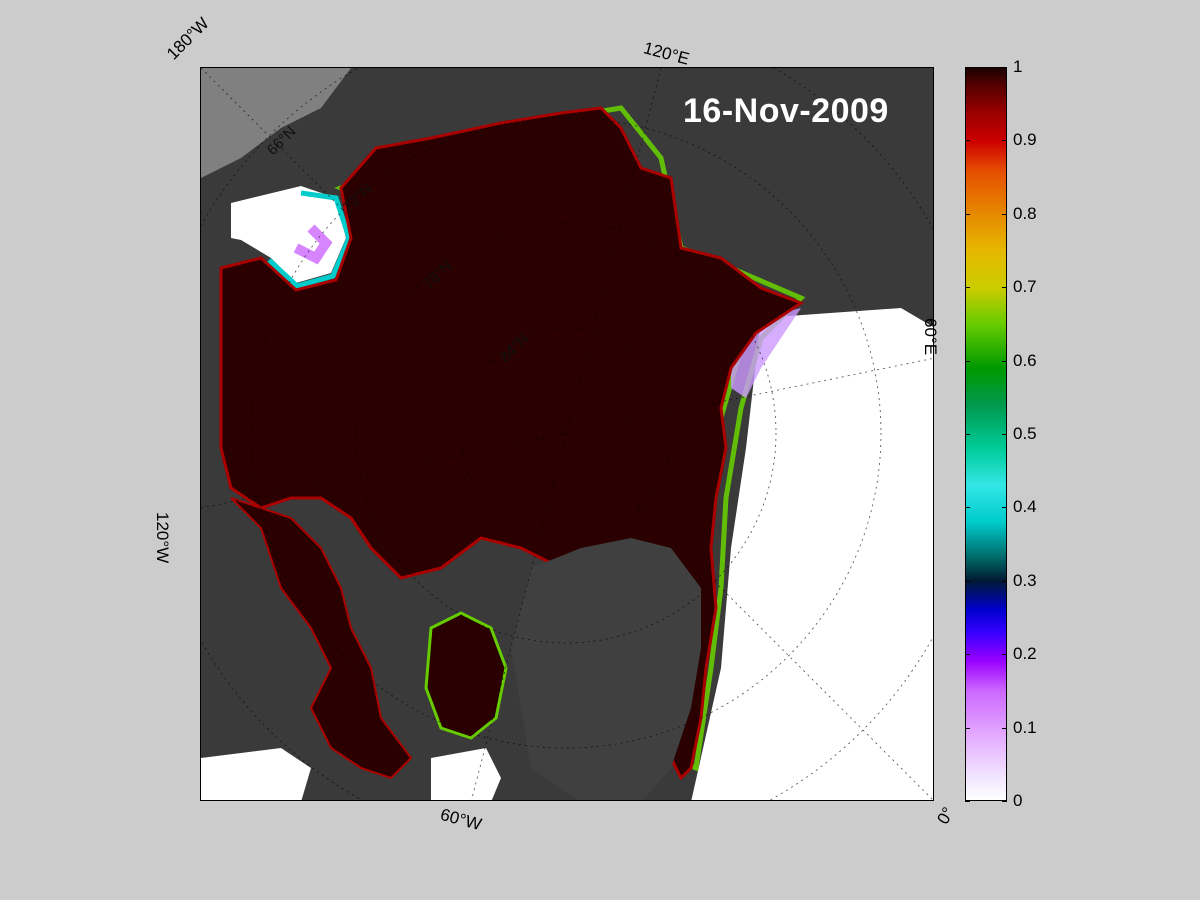 The image size is (1200, 900). What do you see at coordinates (986, 434) in the screenshot?
I see `concentration-colorbar` at bounding box center [986, 434].